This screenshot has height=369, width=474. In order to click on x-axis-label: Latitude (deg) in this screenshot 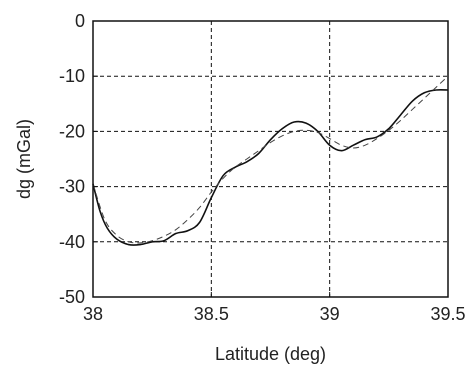, I will do `click(270, 354)`.